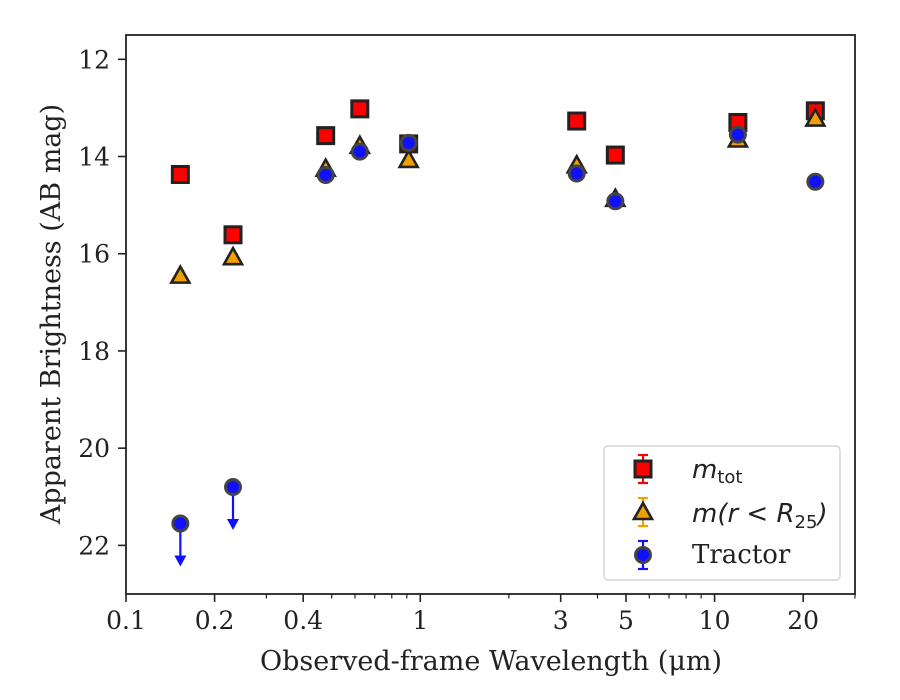  What do you see at coordinates (126, 620) in the screenshot?
I see `x-tick-label: 0.1` at bounding box center [126, 620].